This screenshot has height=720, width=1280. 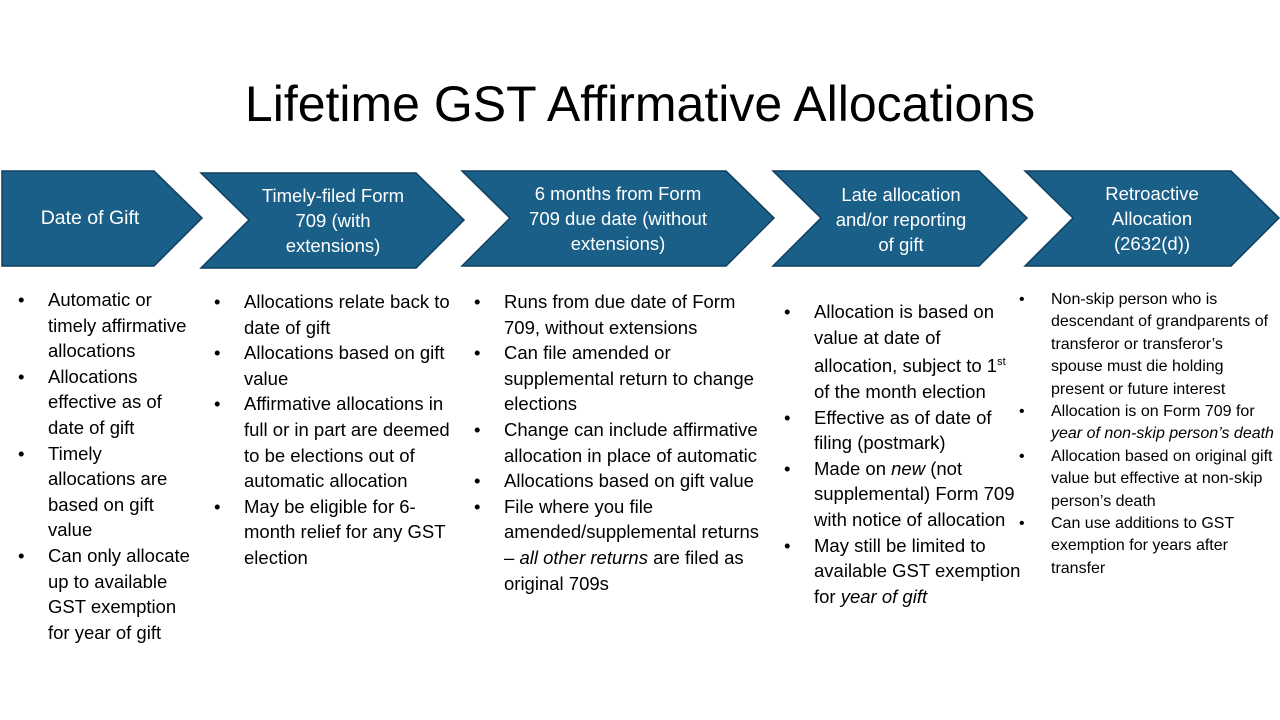 What do you see at coordinates (90, 218) in the screenshot?
I see `step-label-date-of-gift: Date of Gift` at bounding box center [90, 218].